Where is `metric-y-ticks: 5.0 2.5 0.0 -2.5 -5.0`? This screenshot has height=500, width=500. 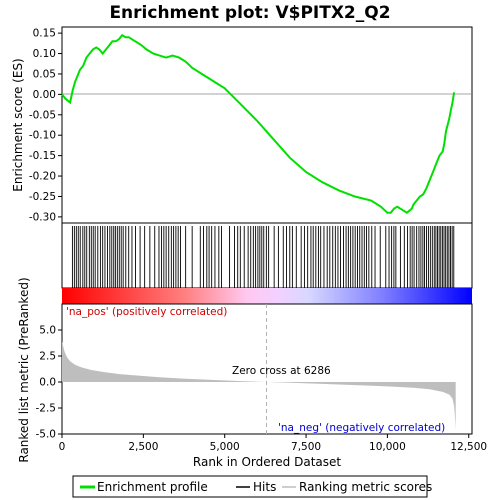
metric-y-ticks: 5.0 2.5 0.0 -2.5 -5.0 is located at coordinates (49, 383).